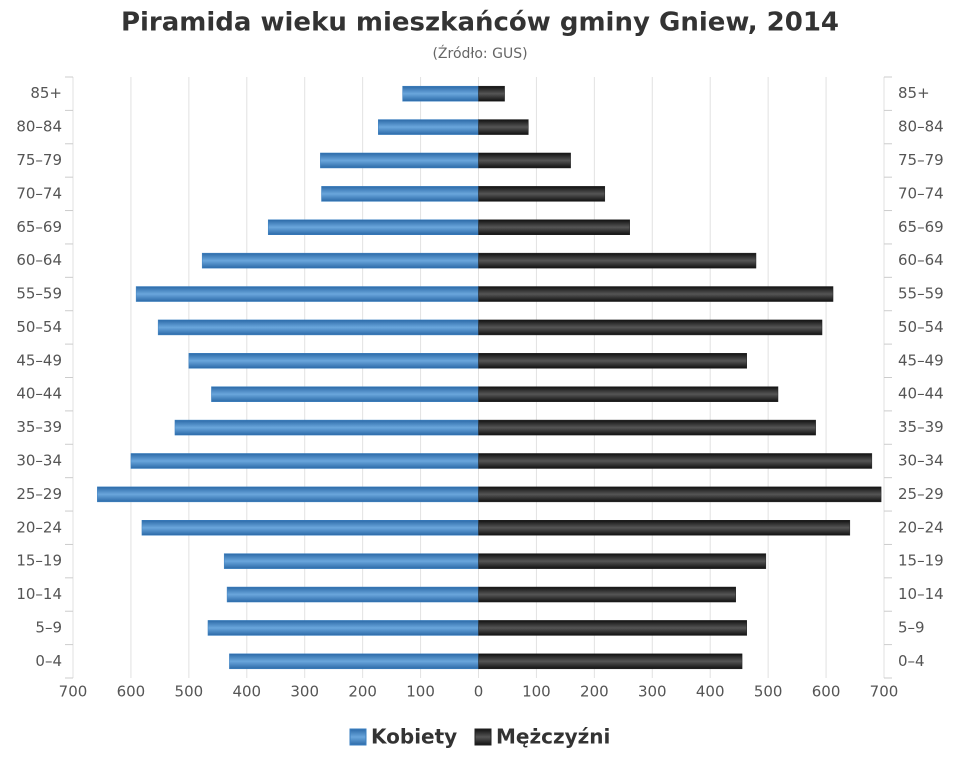 The height and width of the screenshot is (772, 960). I want to click on chart-subtitle: (Źródło: GUS), so click(479, 53).